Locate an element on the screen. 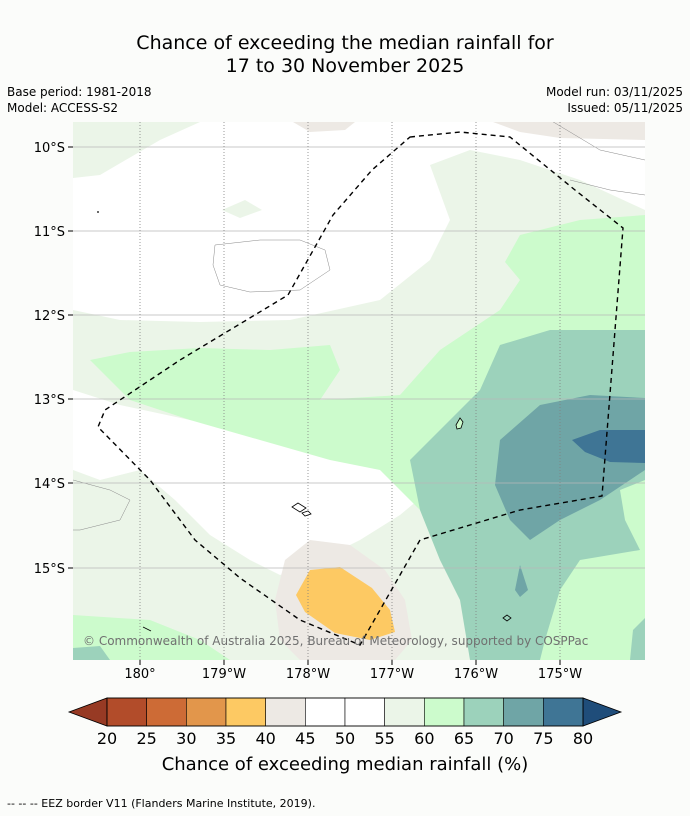  lon-label: 180° is located at coordinates (139, 674).